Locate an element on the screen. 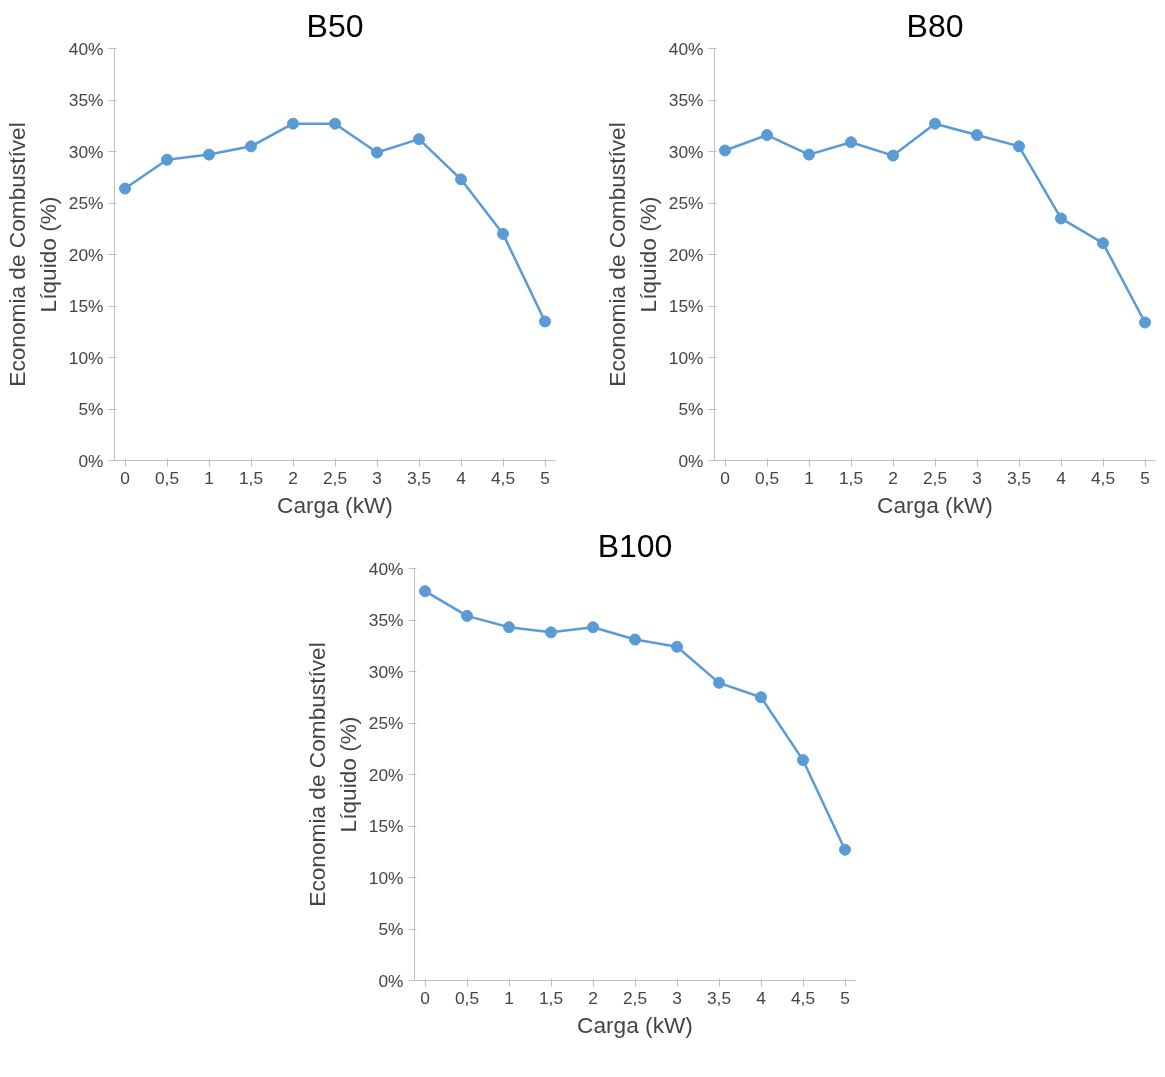 This screenshot has height=1077, width=1165. chart-title: B50 is located at coordinates (335, 25).